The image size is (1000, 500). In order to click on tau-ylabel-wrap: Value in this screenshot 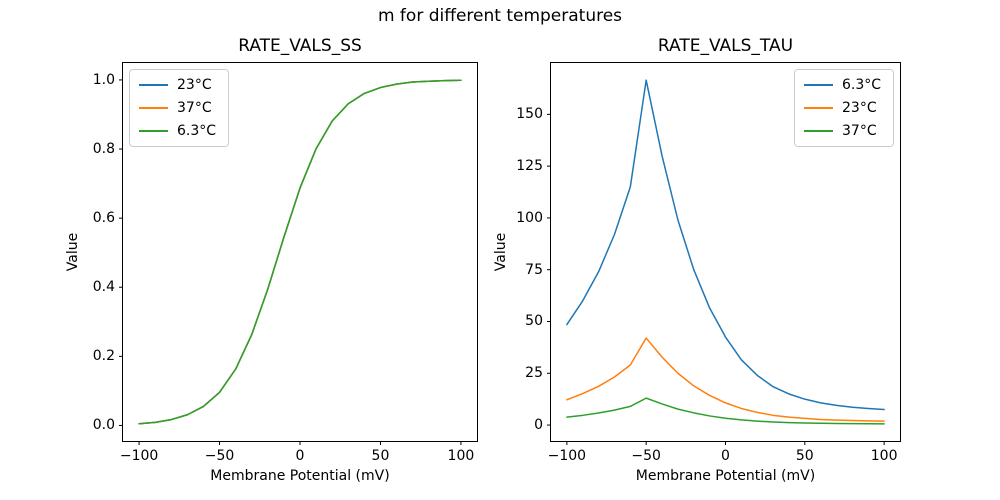, I will do `click(501, 252)`.